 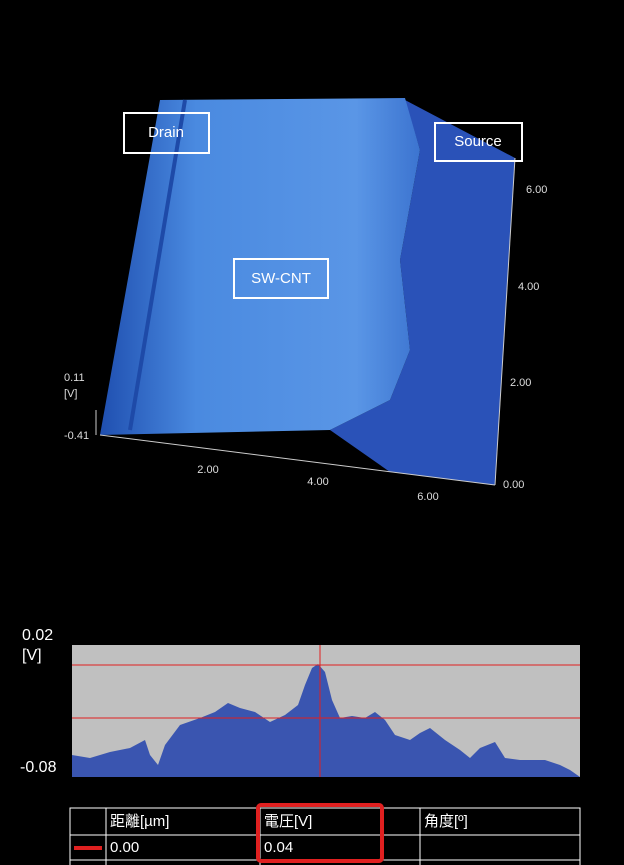 What do you see at coordinates (446, 821) in the screenshot?
I see `table-header: 角度[º]` at bounding box center [446, 821].